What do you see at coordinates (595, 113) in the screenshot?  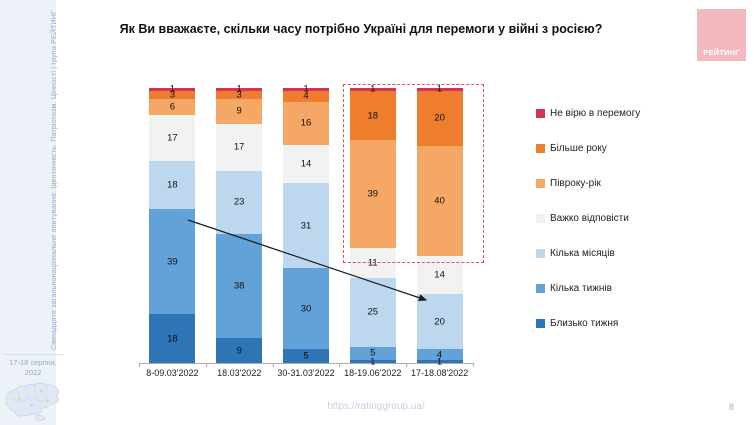 I see `legend-label: Не вірю в перемогу` at bounding box center [595, 113].